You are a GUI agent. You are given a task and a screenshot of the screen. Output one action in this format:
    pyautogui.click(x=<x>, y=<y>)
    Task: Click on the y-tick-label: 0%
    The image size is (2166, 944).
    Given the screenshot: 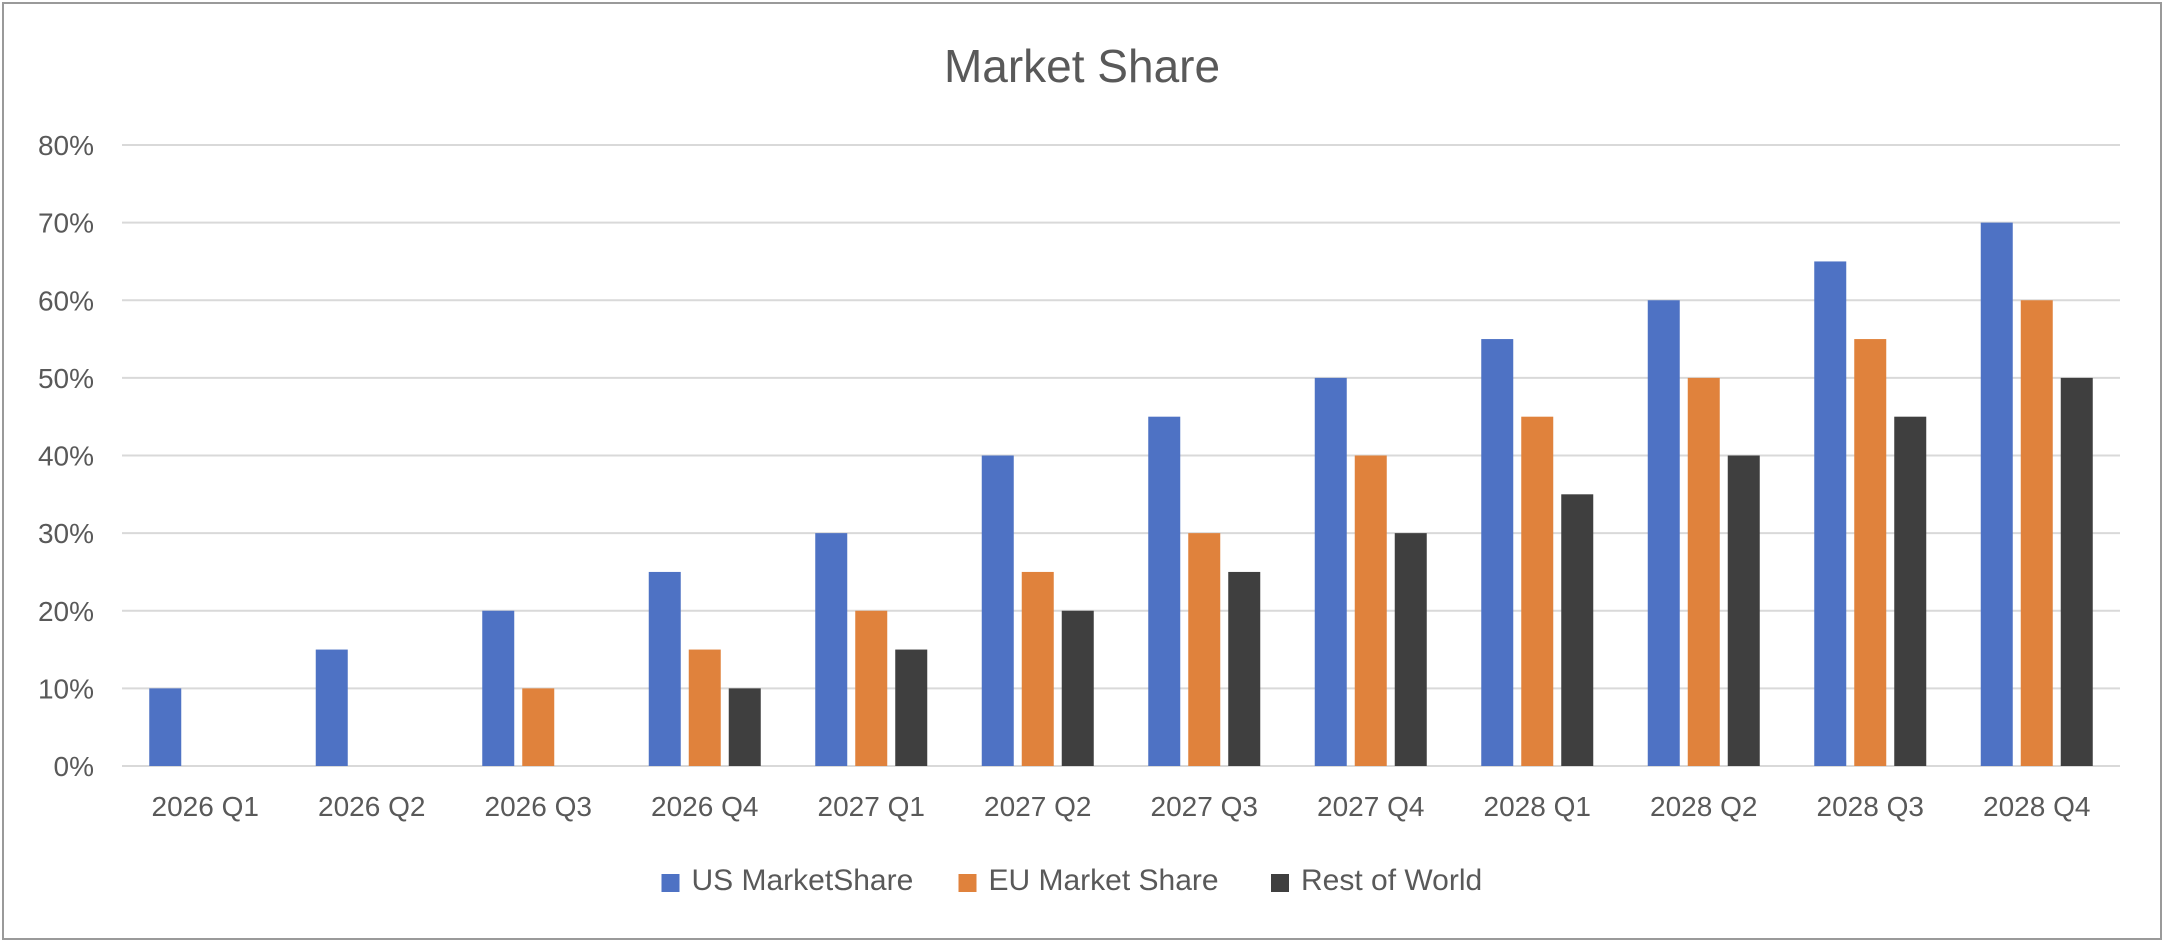 What is the action you would take?
    pyautogui.click(x=74, y=766)
    